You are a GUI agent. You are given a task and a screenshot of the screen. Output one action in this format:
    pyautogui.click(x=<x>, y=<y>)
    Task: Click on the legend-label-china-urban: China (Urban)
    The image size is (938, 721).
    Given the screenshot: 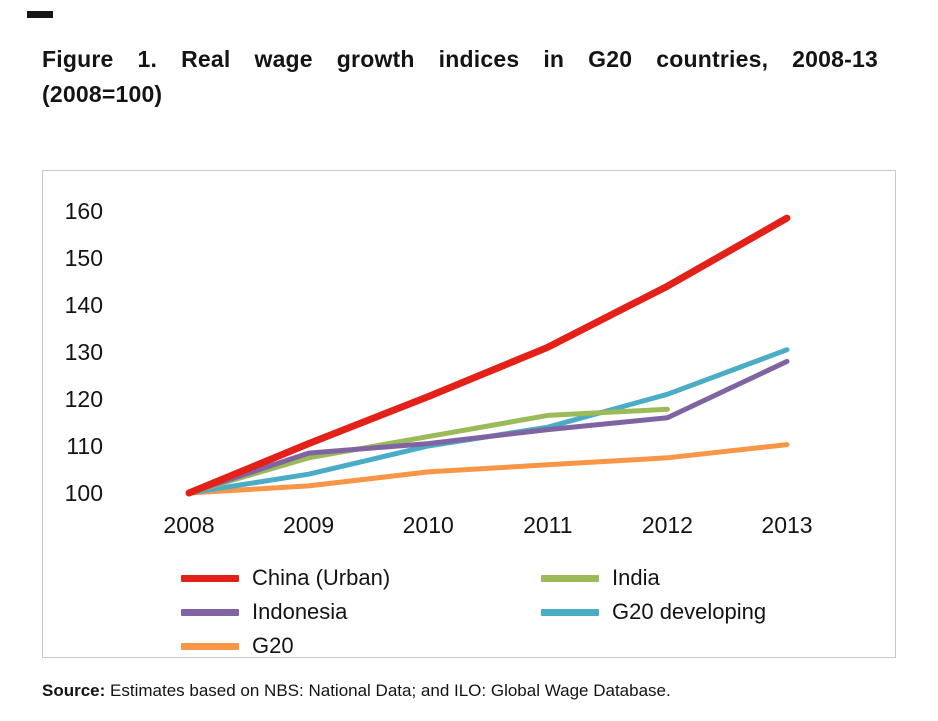 What is the action you would take?
    pyautogui.click(x=321, y=577)
    